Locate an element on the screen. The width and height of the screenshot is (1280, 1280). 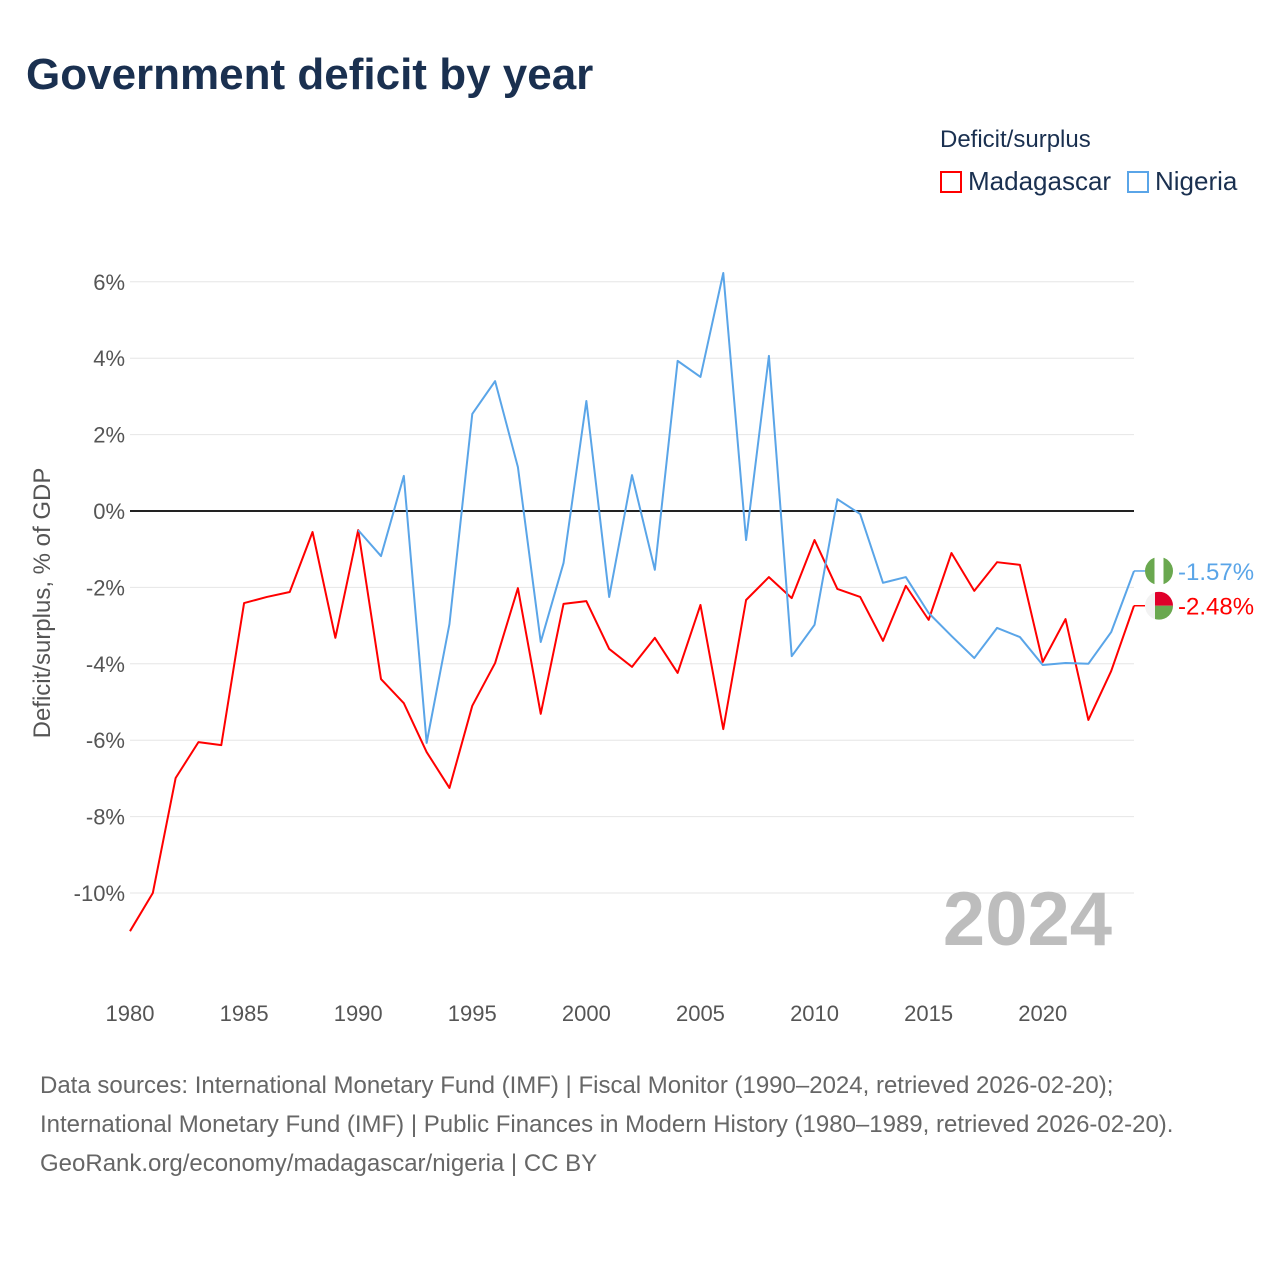
y-tick-label: 2% is located at coordinates (109, 435).